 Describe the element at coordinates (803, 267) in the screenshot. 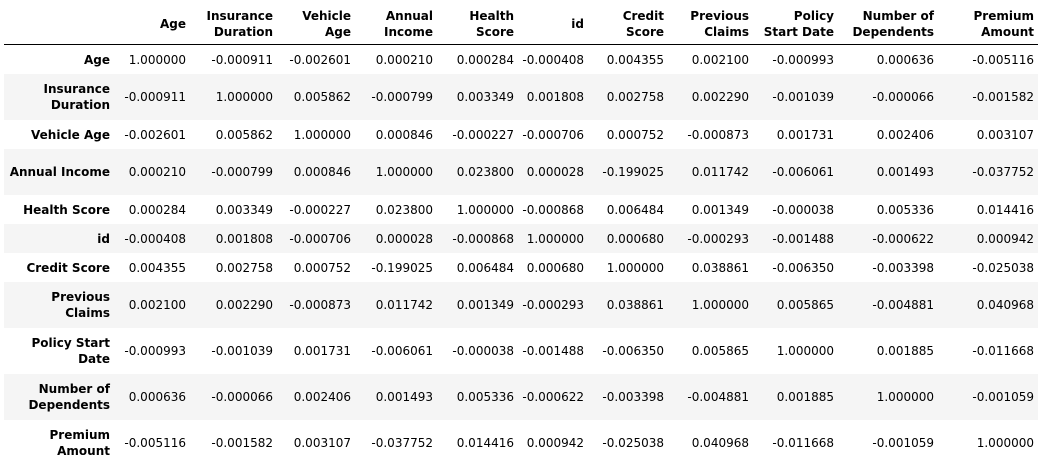

I see `table-cell: -0.006350` at that location.